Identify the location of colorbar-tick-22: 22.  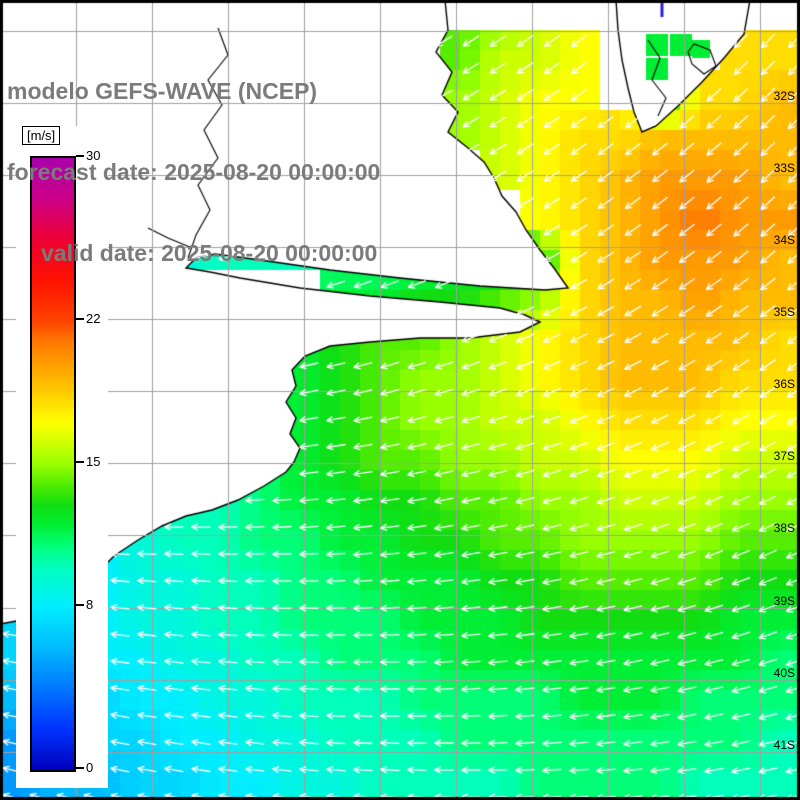
(93, 319).